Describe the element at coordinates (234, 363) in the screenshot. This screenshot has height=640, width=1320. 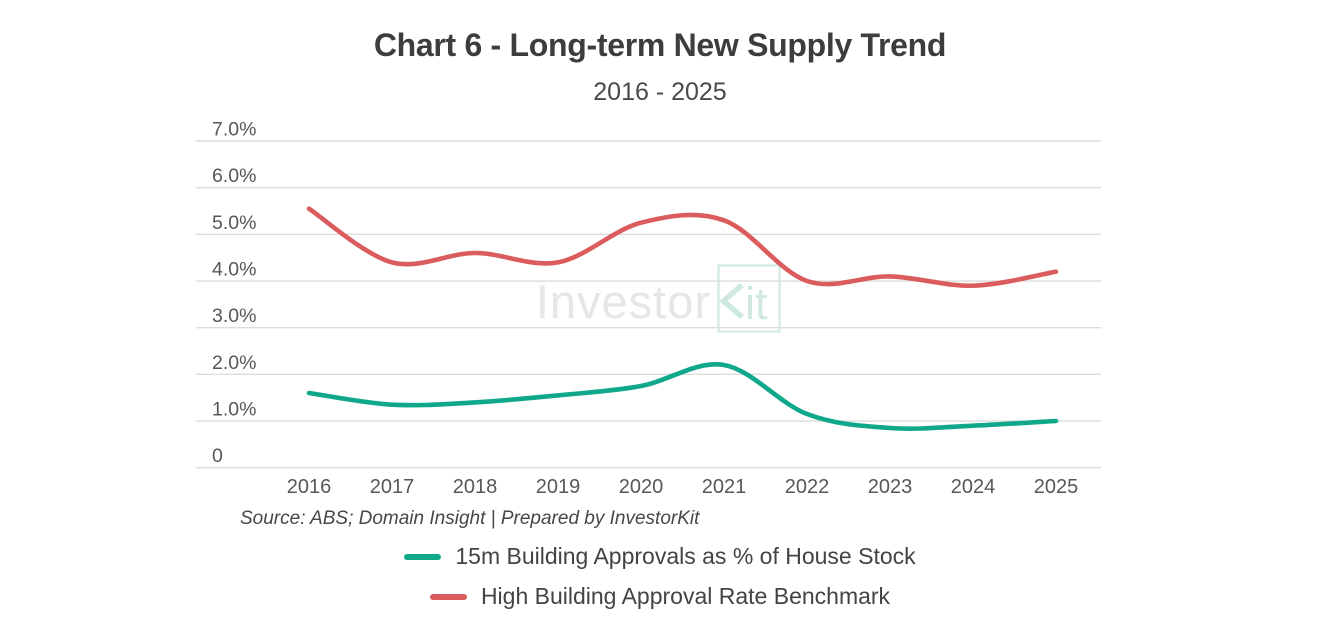
I see `y-tick-label: 2.0%` at that location.